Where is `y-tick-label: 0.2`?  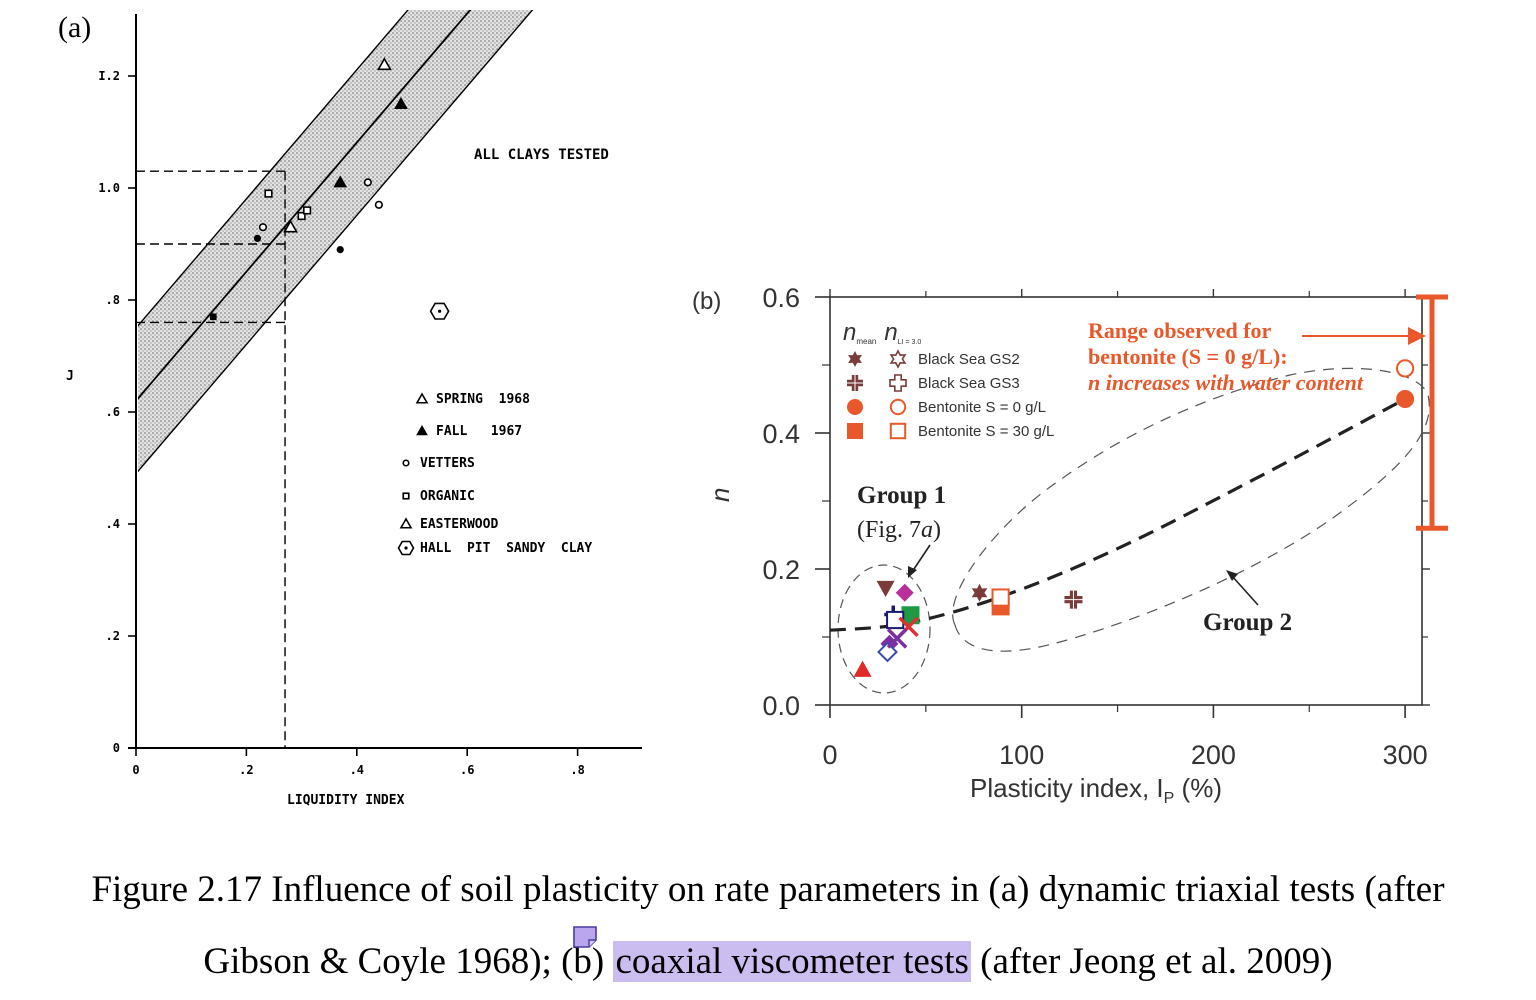 y-tick-label: 0.2 is located at coordinates (781, 570).